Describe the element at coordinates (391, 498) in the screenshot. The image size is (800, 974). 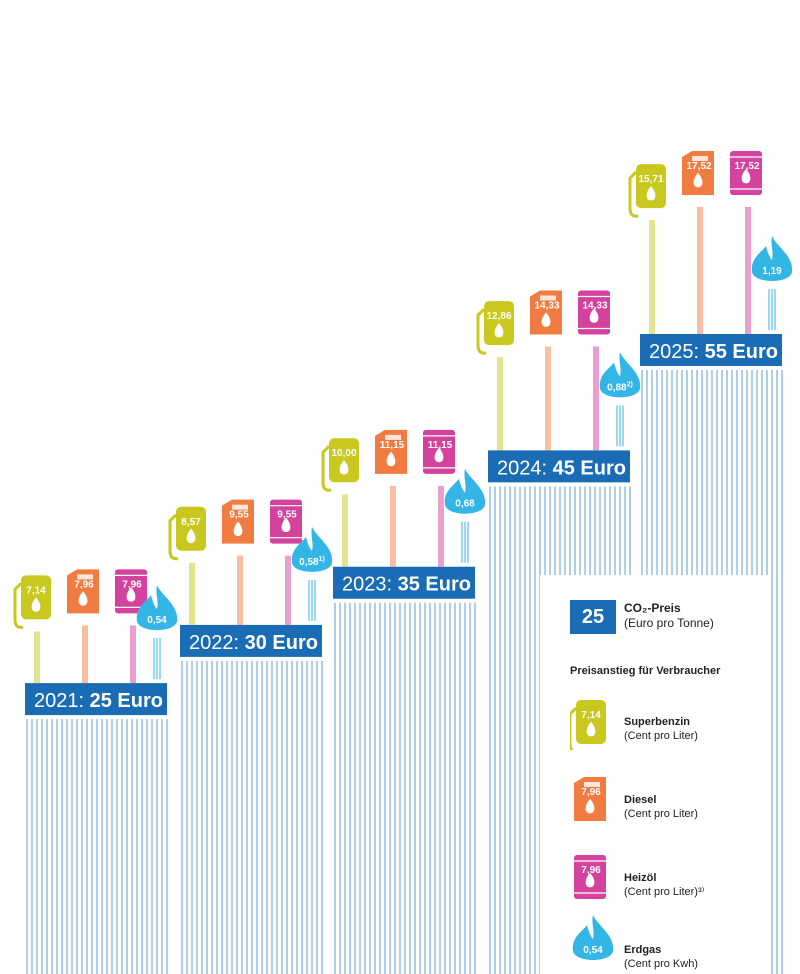
I see `jerrycan-mark-2023: 11,15` at that location.